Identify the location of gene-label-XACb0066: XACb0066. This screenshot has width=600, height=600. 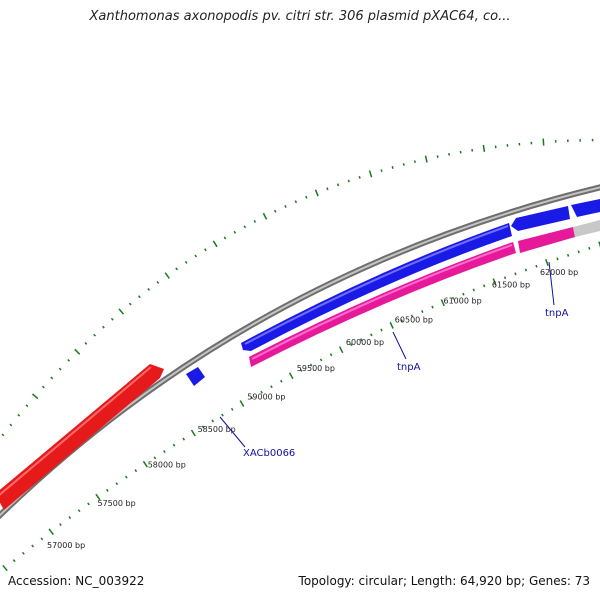
(269, 453).